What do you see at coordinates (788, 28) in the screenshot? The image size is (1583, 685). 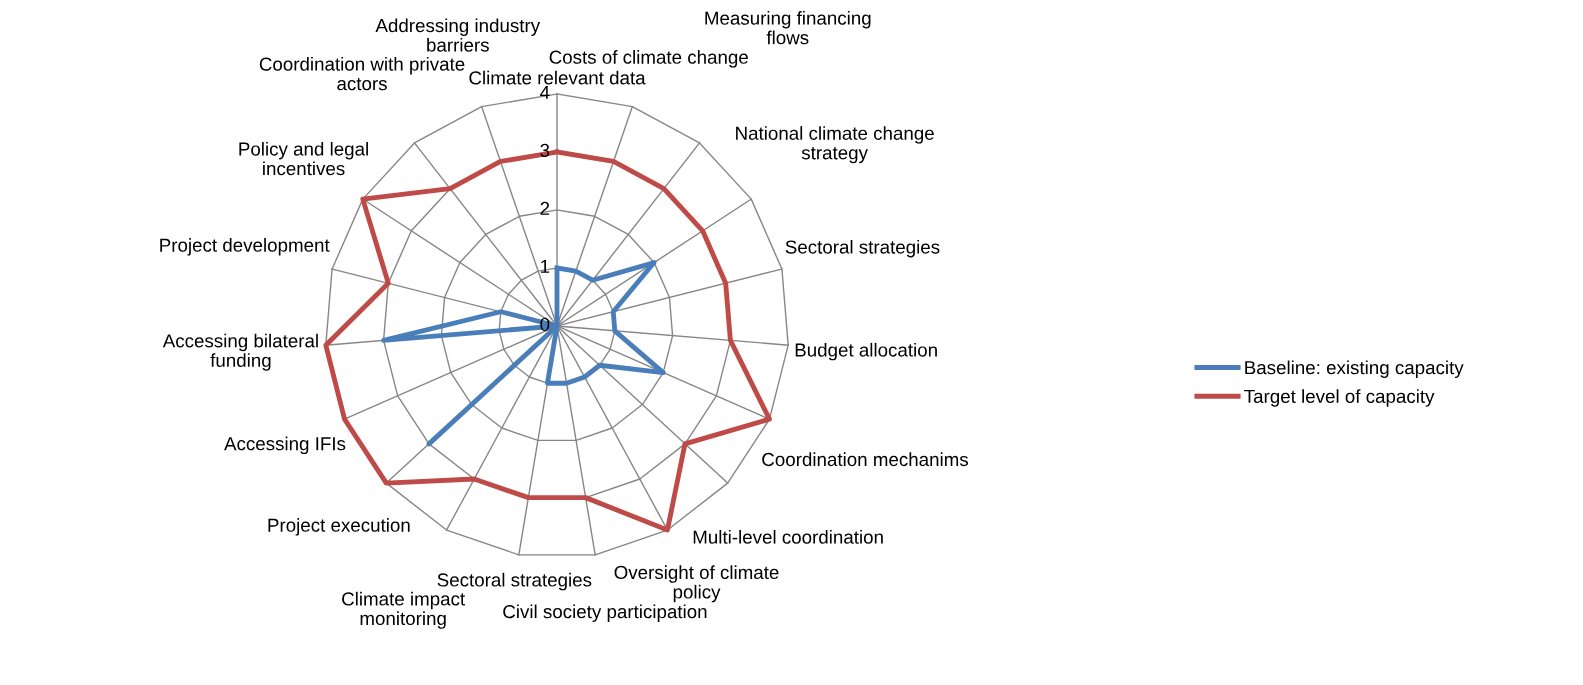 I see `spoke-label: Measuring financing flows` at bounding box center [788, 28].